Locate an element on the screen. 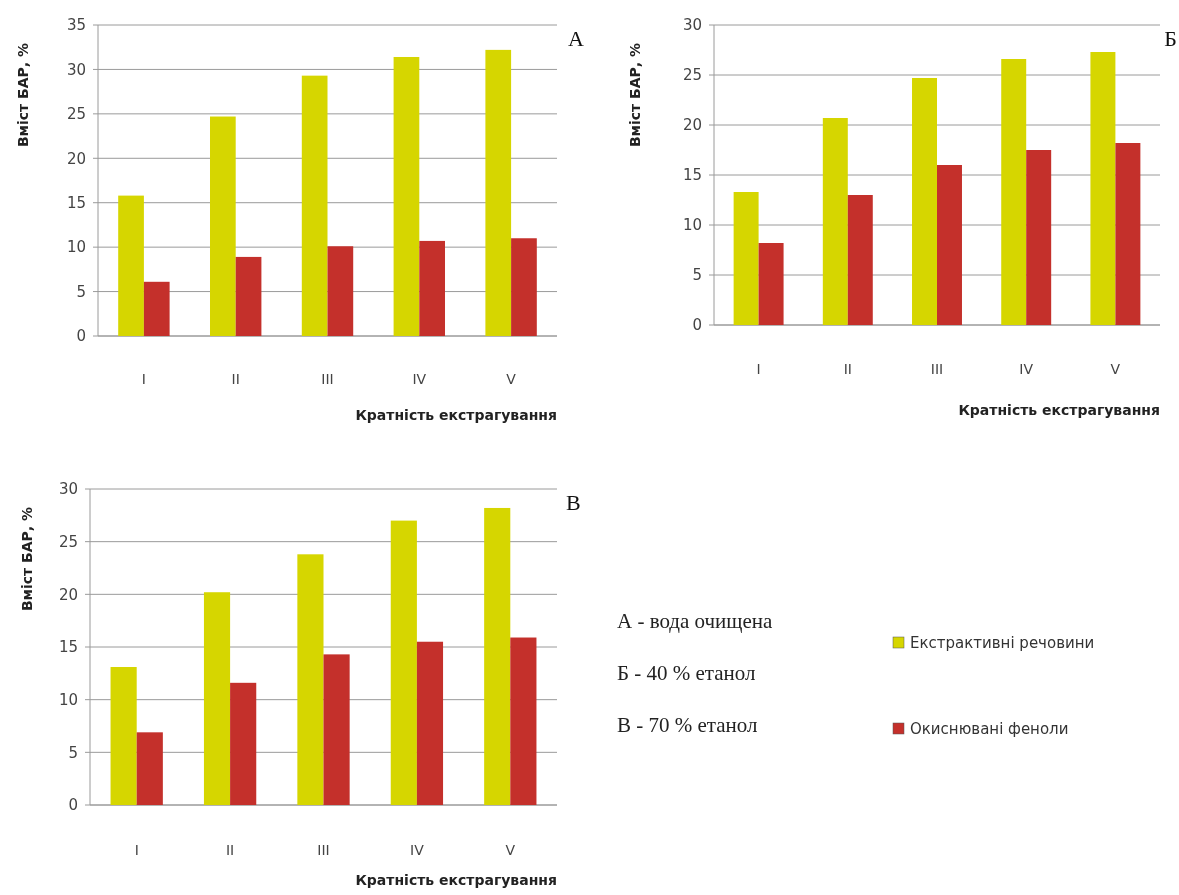 This screenshot has width=1179, height=895. chart-title: А is located at coordinates (576, 38).